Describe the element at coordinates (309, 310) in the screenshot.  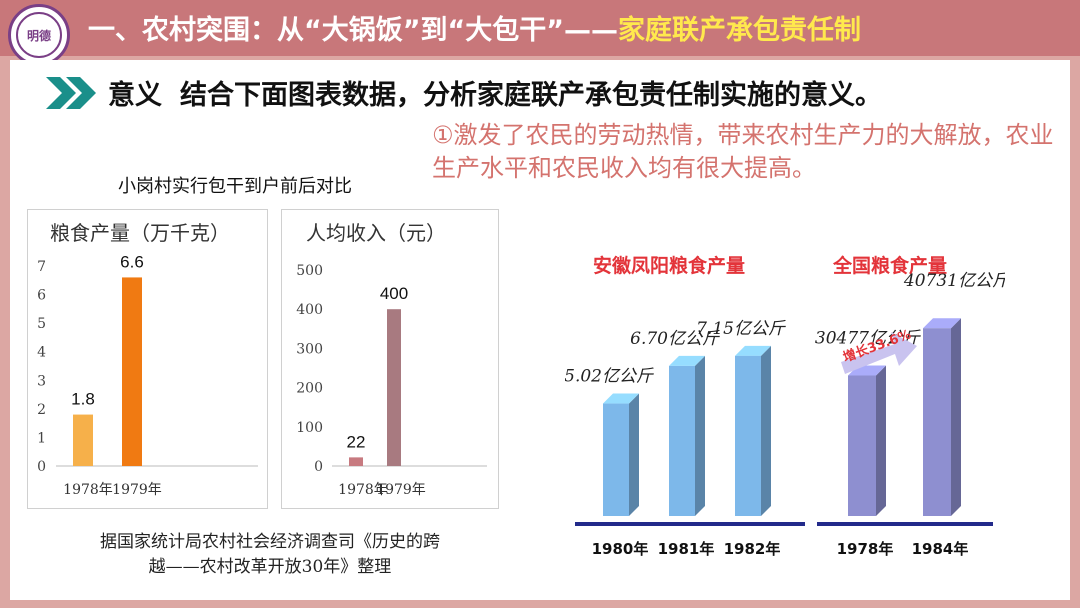
I see `y-tick-label: 400` at that location.